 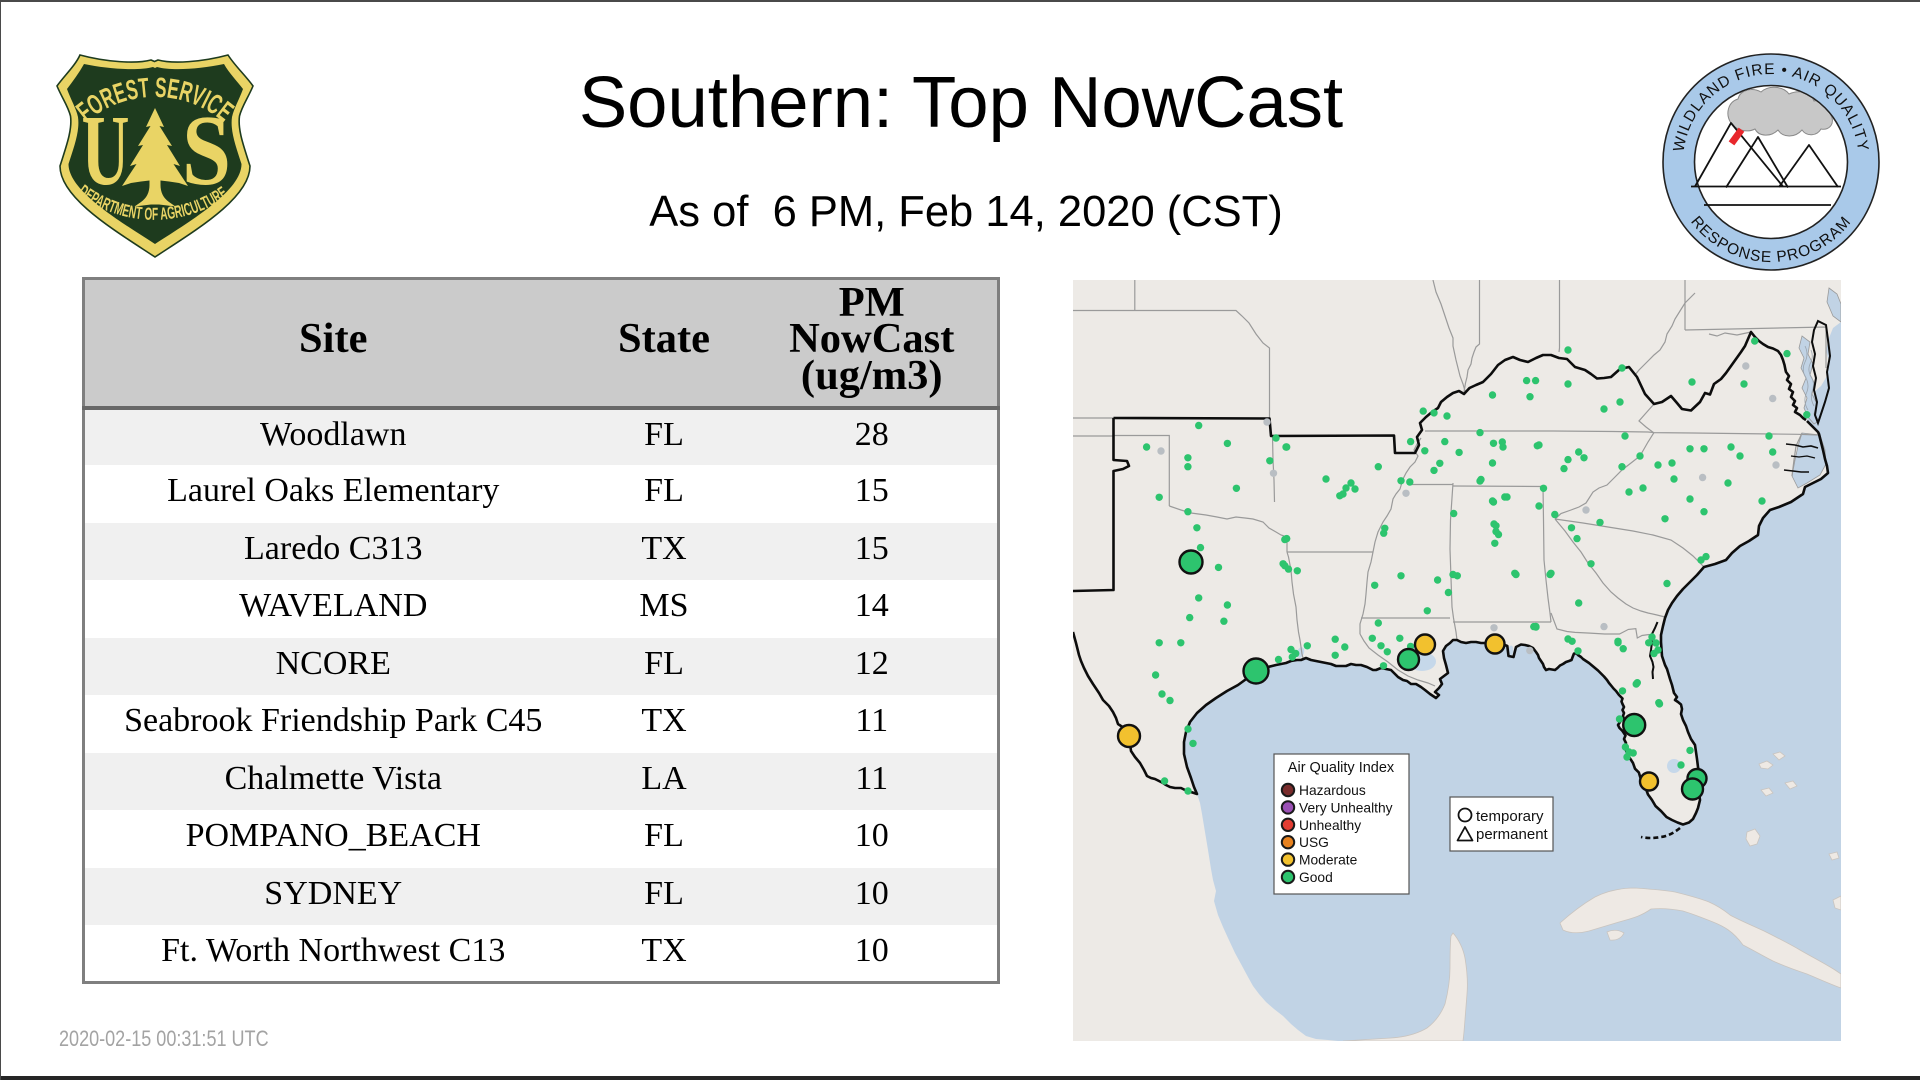 What do you see at coordinates (1512, 834) in the screenshot?
I see `svg-text: permanent` at bounding box center [1512, 834].